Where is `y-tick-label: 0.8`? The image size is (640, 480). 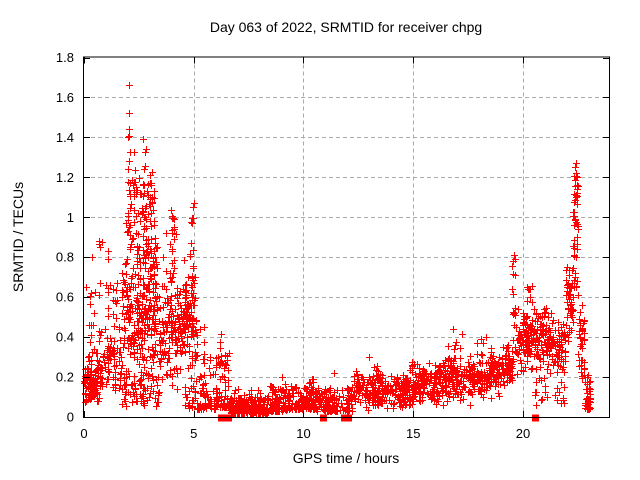
y-tick-label: 0.8 is located at coordinates (65, 257).